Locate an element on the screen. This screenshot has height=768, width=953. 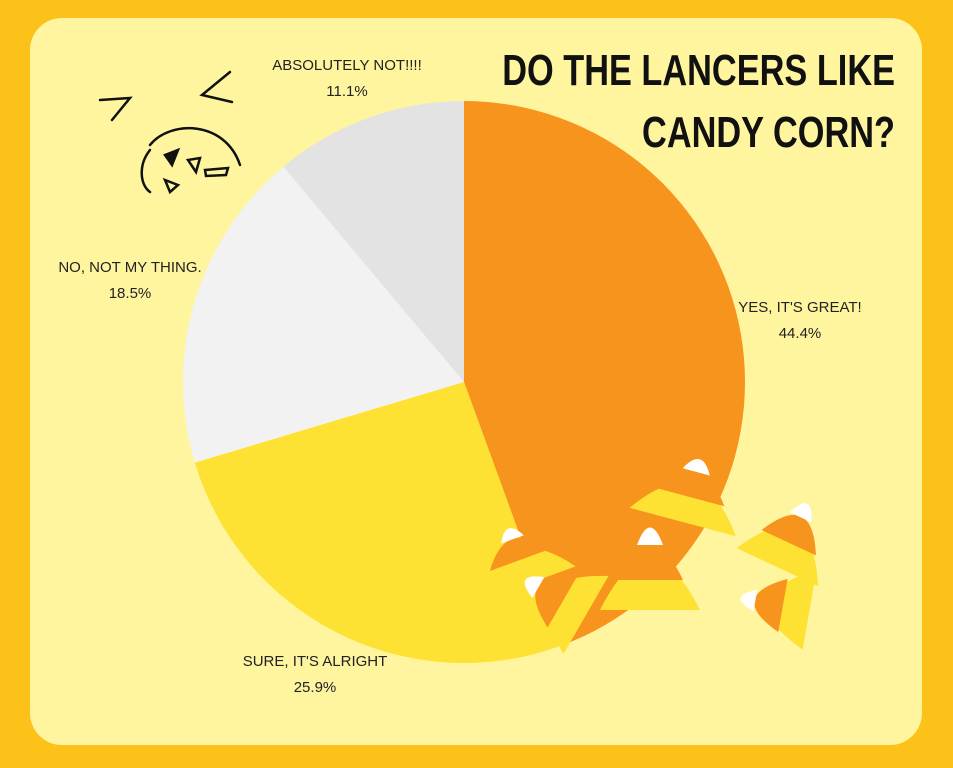
slice-label: ABSOLUTELY NOT!!!! is located at coordinates (347, 65).